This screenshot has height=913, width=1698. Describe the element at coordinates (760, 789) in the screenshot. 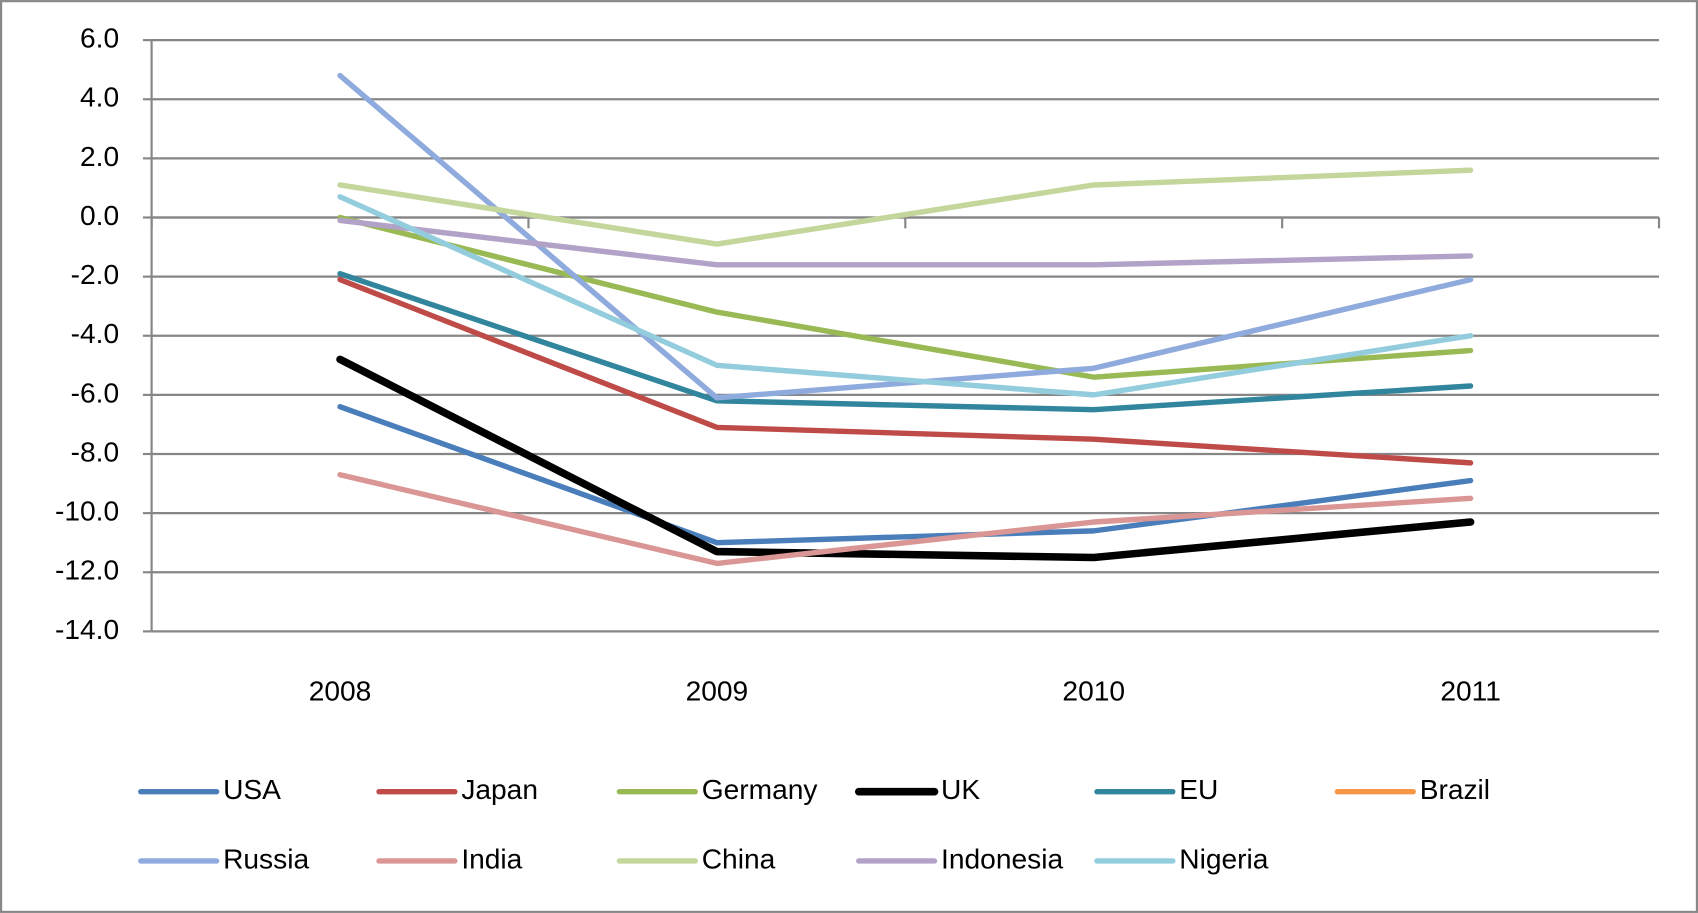

I see `legend-label: Germany` at that location.